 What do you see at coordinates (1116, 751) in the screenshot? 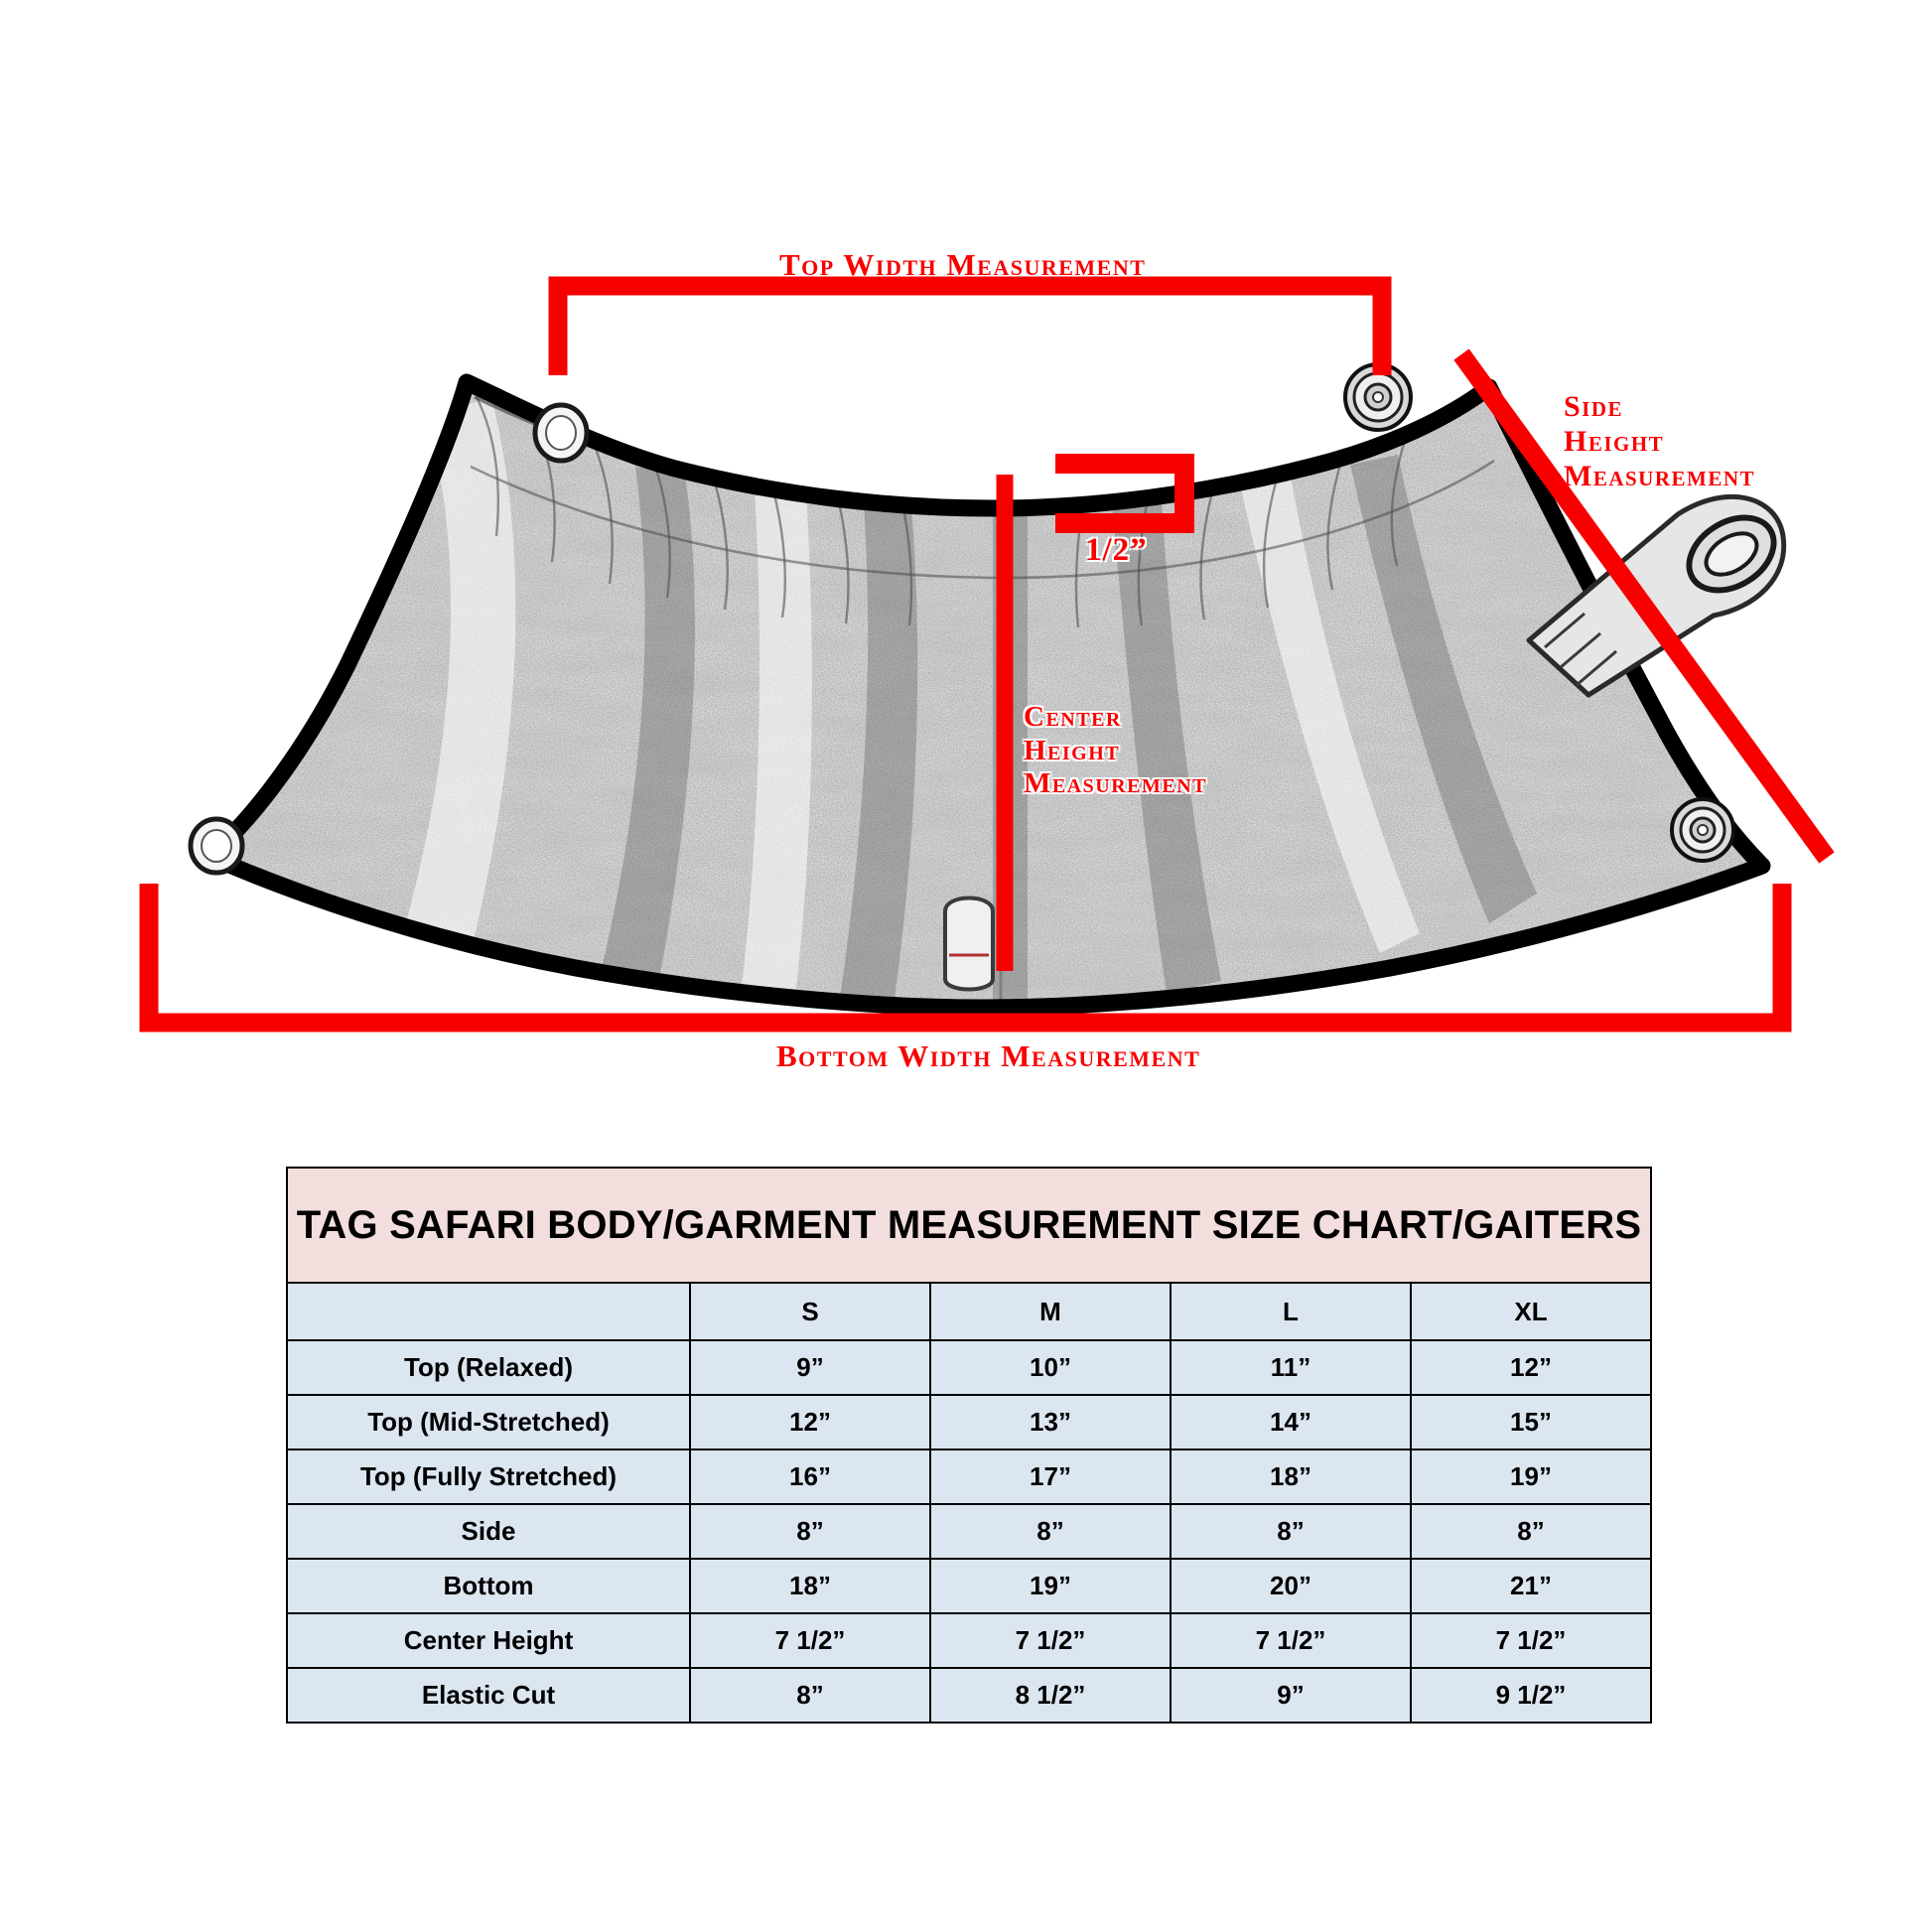
I see `label-center-height-measurement: Center Height Measurement` at bounding box center [1116, 751].